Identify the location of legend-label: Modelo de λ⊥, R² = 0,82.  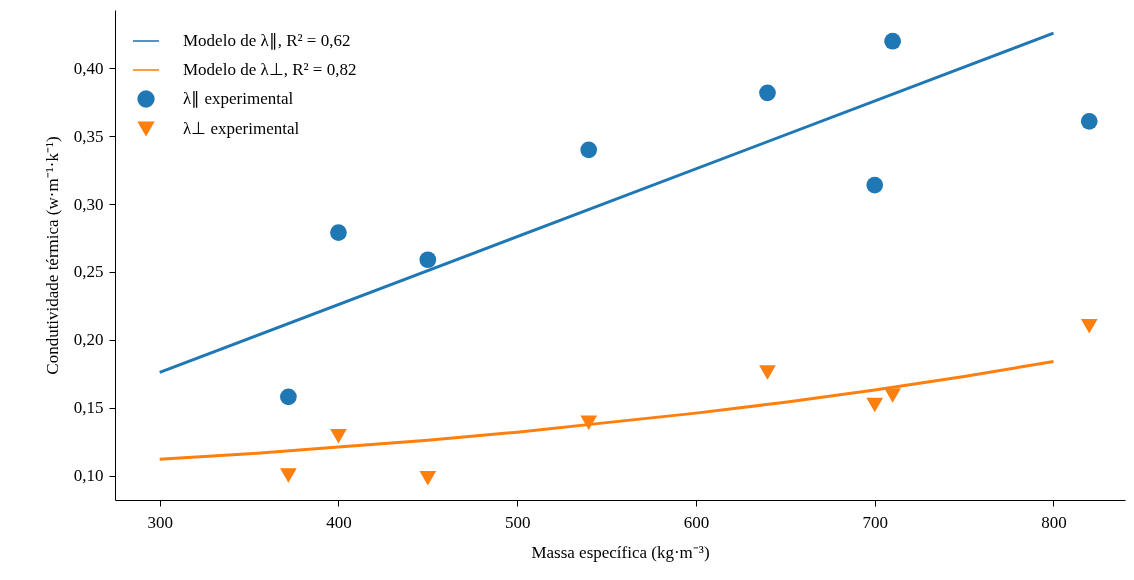
(270, 69).